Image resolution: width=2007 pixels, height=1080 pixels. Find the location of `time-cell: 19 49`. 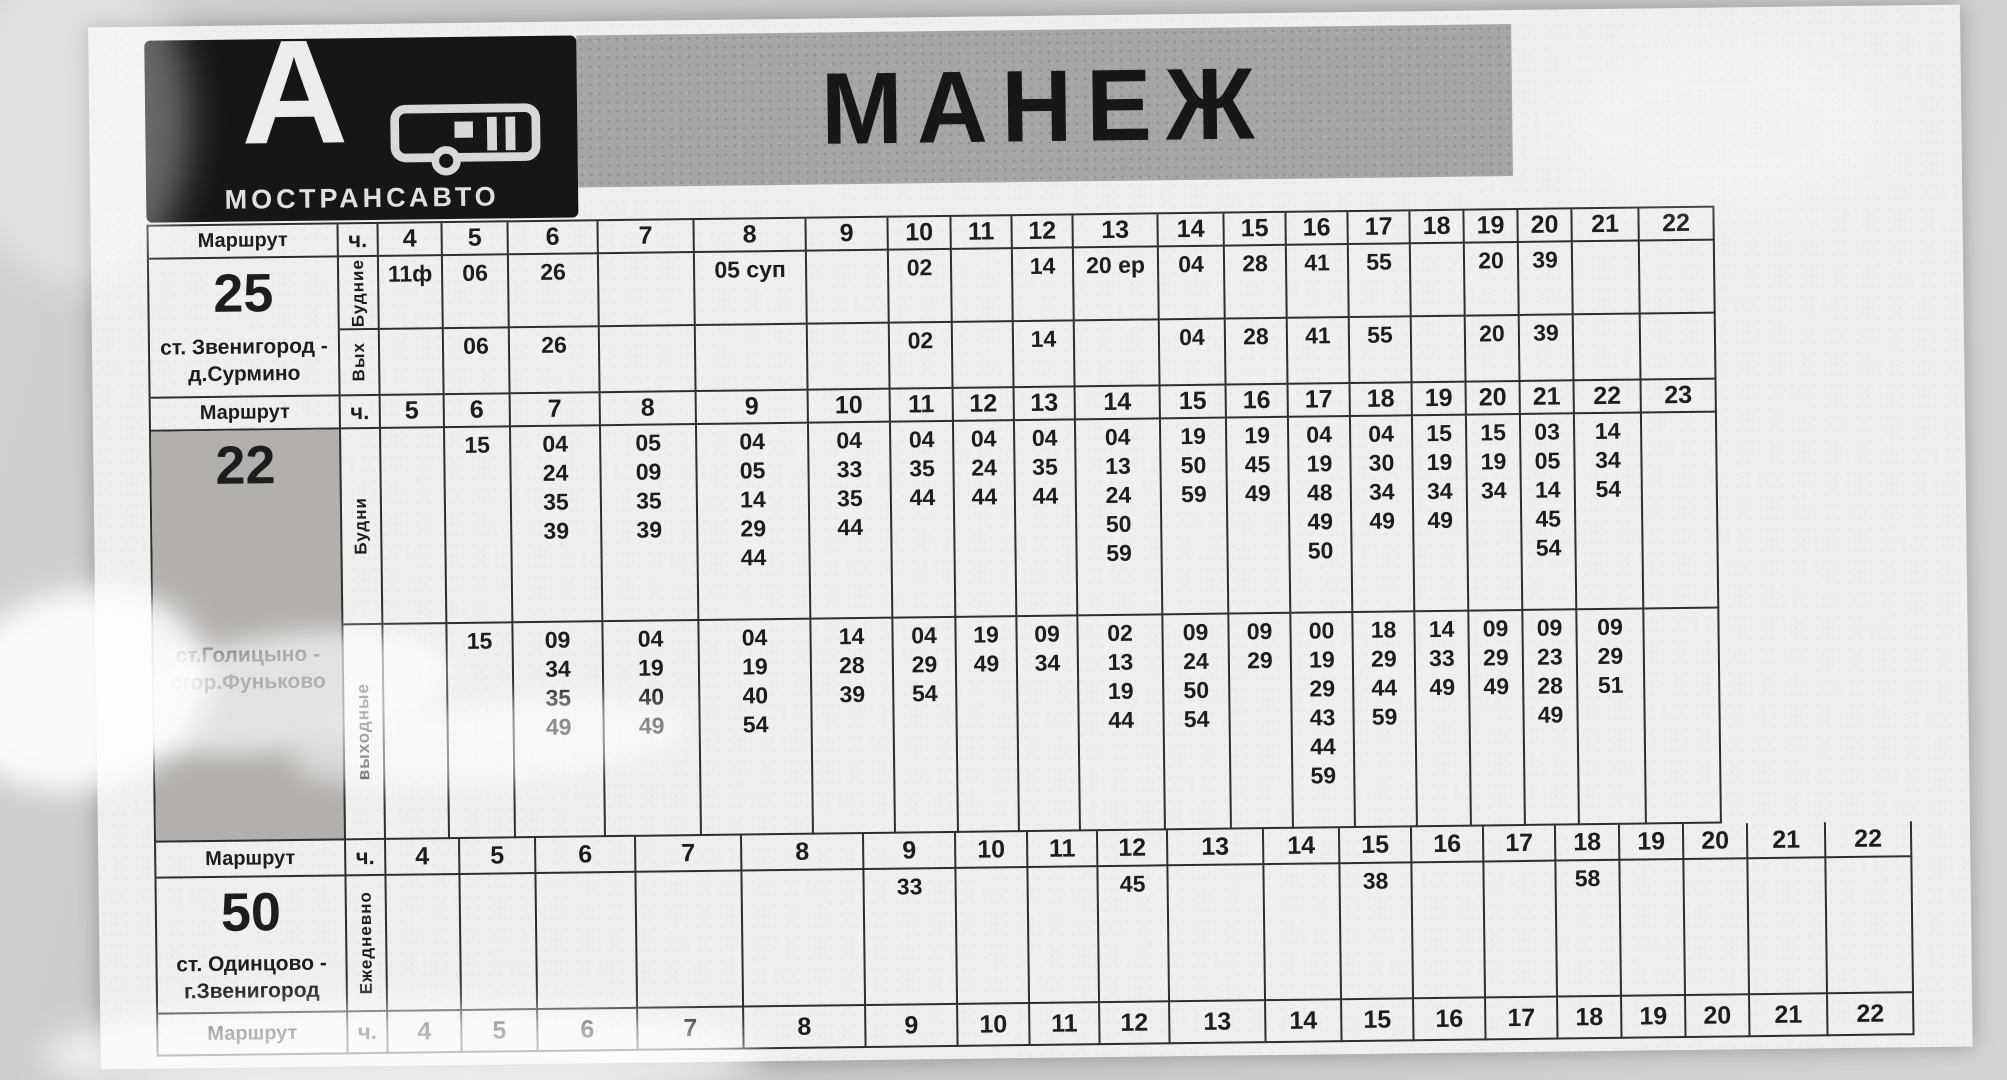

time-cell: 19 49 is located at coordinates (988, 725).